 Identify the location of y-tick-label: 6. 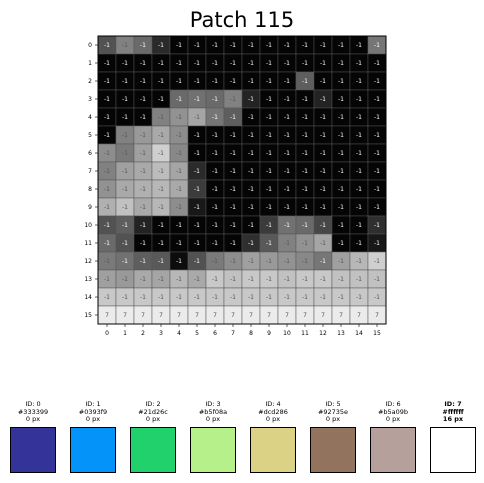
(90, 153).